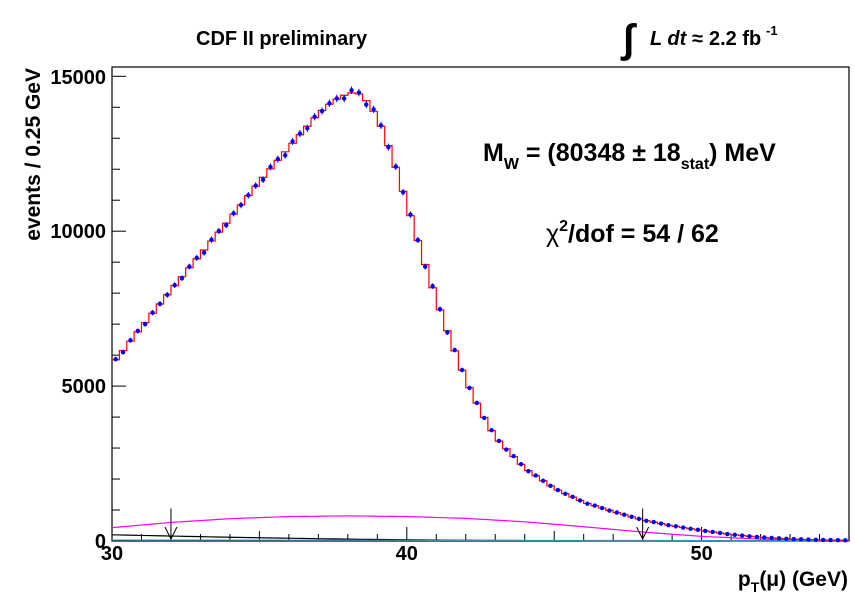  I want to click on lumi-integrand: L dt, so click(669, 39).